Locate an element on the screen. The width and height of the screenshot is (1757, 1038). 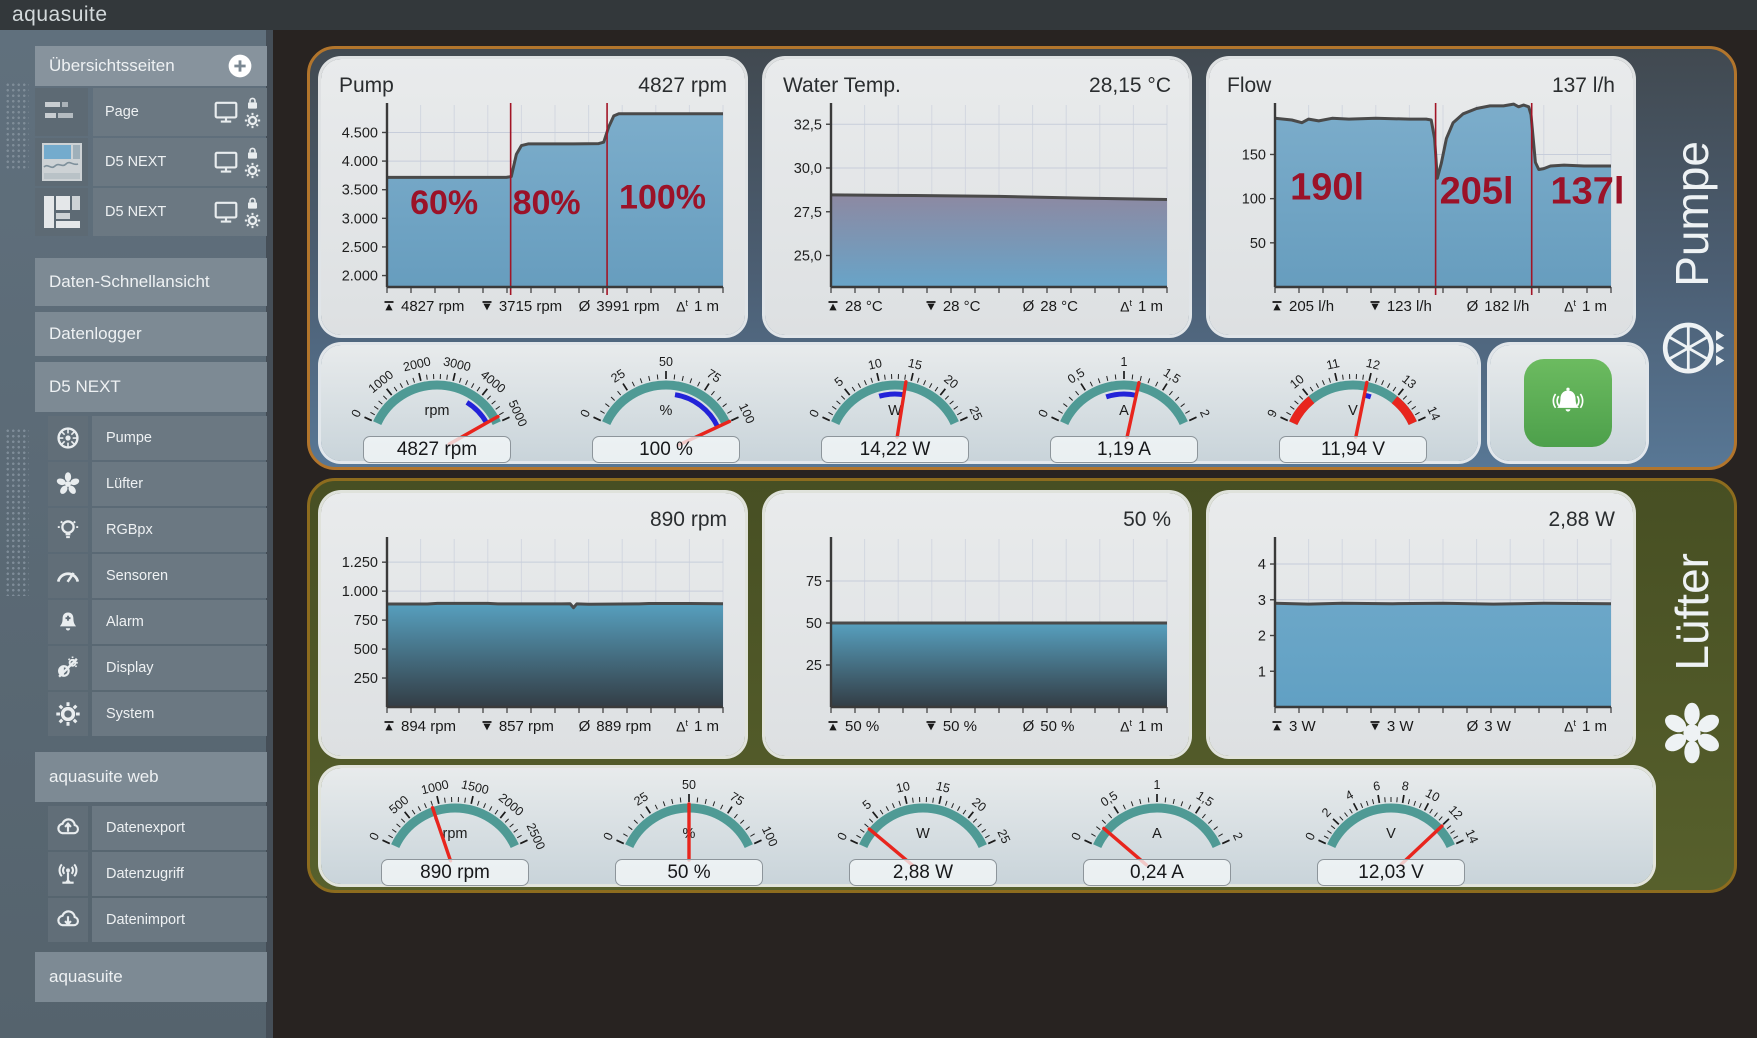
svg-text: 60% is located at coordinates (444, 203).